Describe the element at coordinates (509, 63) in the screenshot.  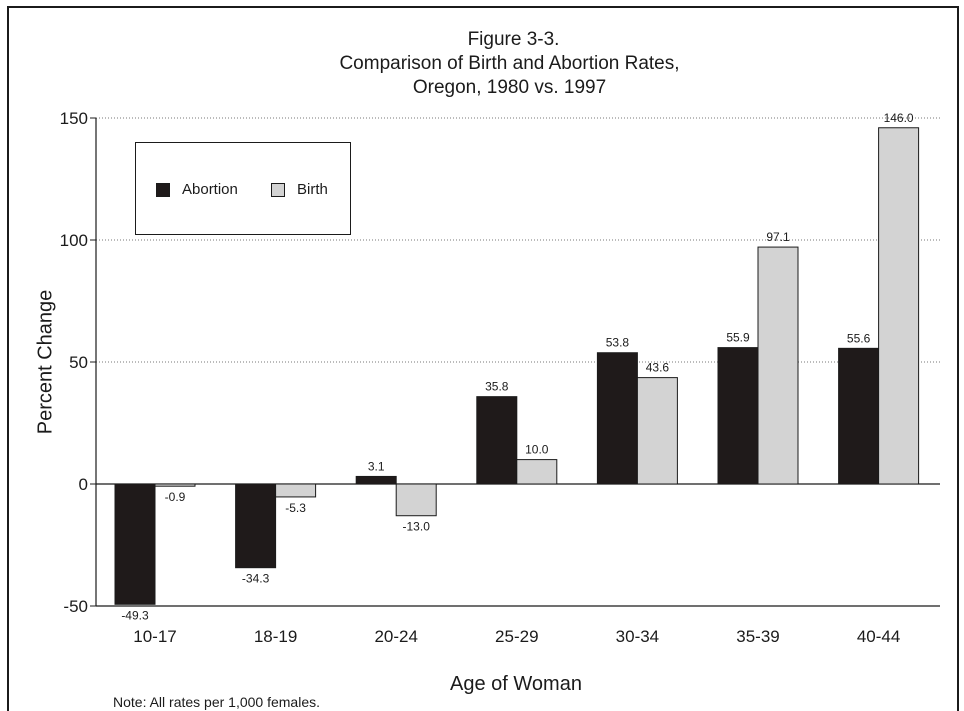
I see `title-line-2: Comparison of Birth and Abortion Rates,` at that location.